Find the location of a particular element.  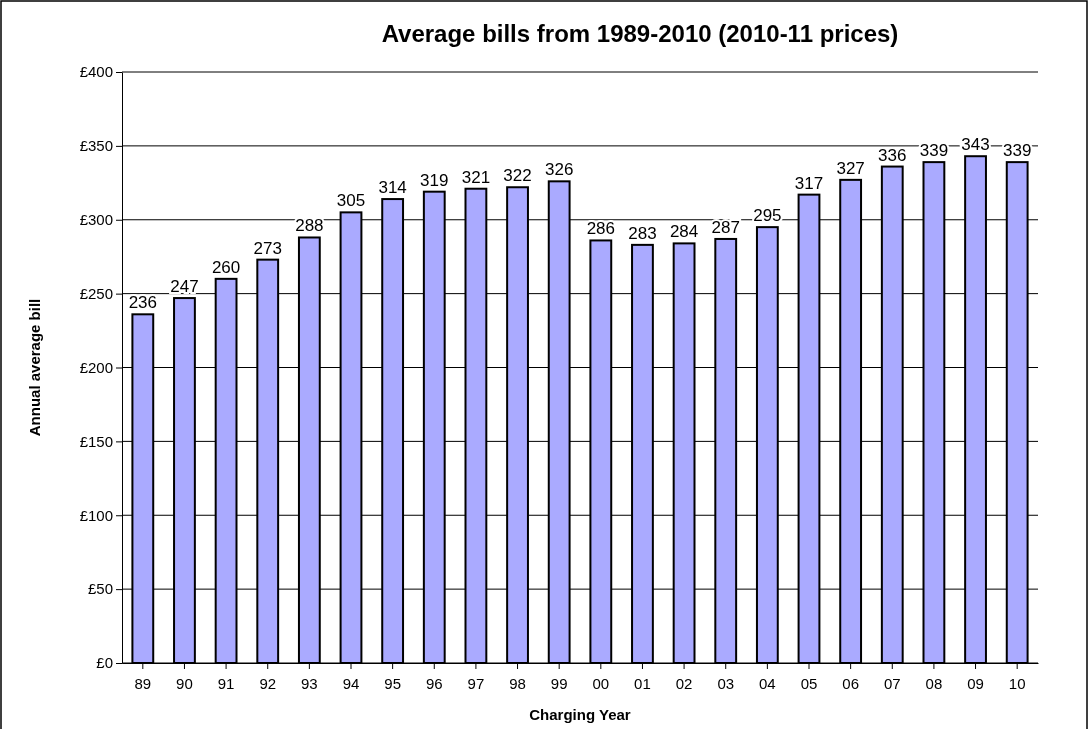

y-tick-label: £350 is located at coordinates (96, 146).